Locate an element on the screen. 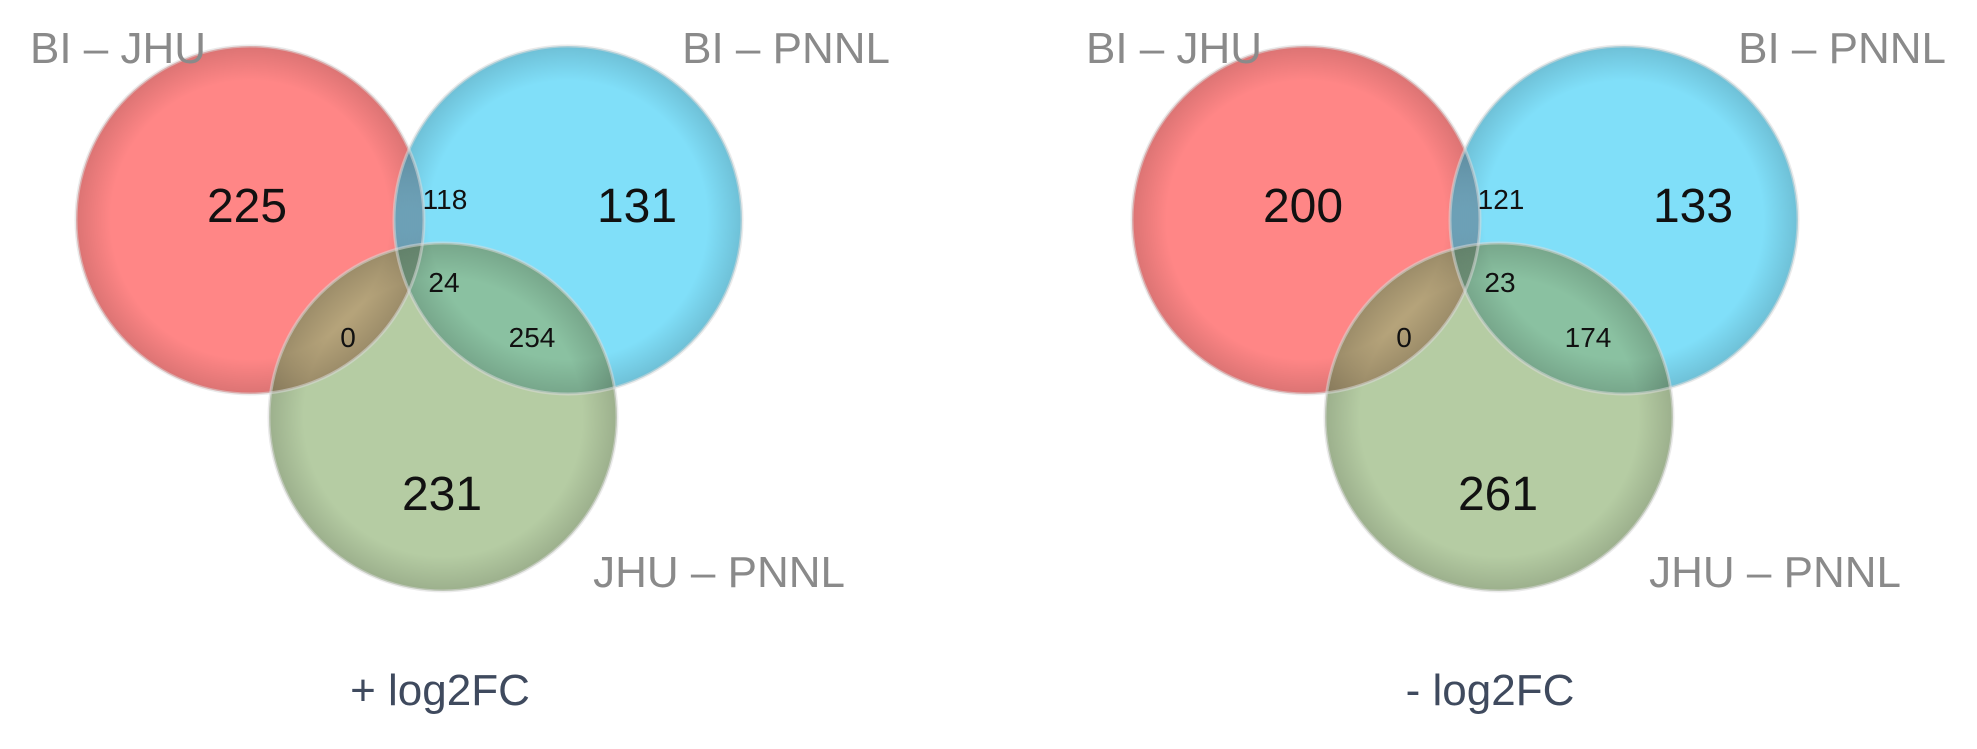 The height and width of the screenshot is (749, 1977). count-all-three: 23 is located at coordinates (1499, 282).